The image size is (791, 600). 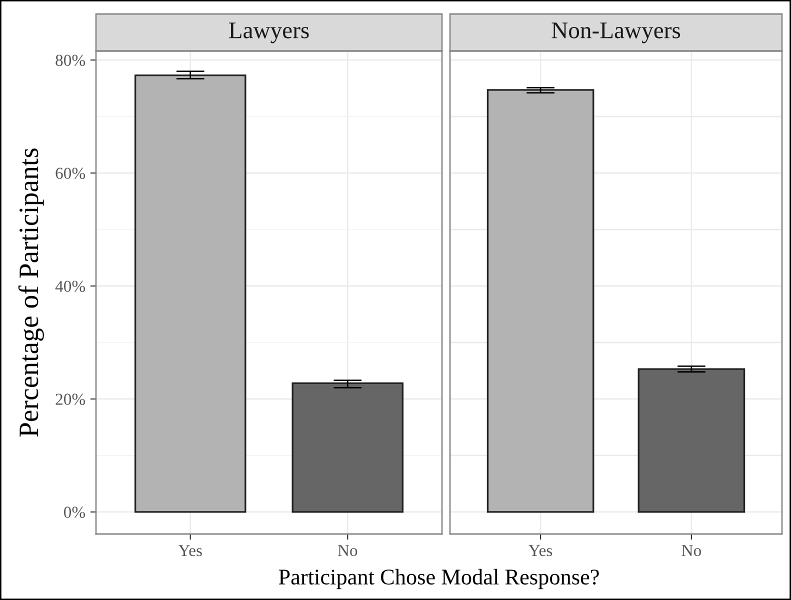 I want to click on y-tick-label: 80%, so click(x=71, y=60).